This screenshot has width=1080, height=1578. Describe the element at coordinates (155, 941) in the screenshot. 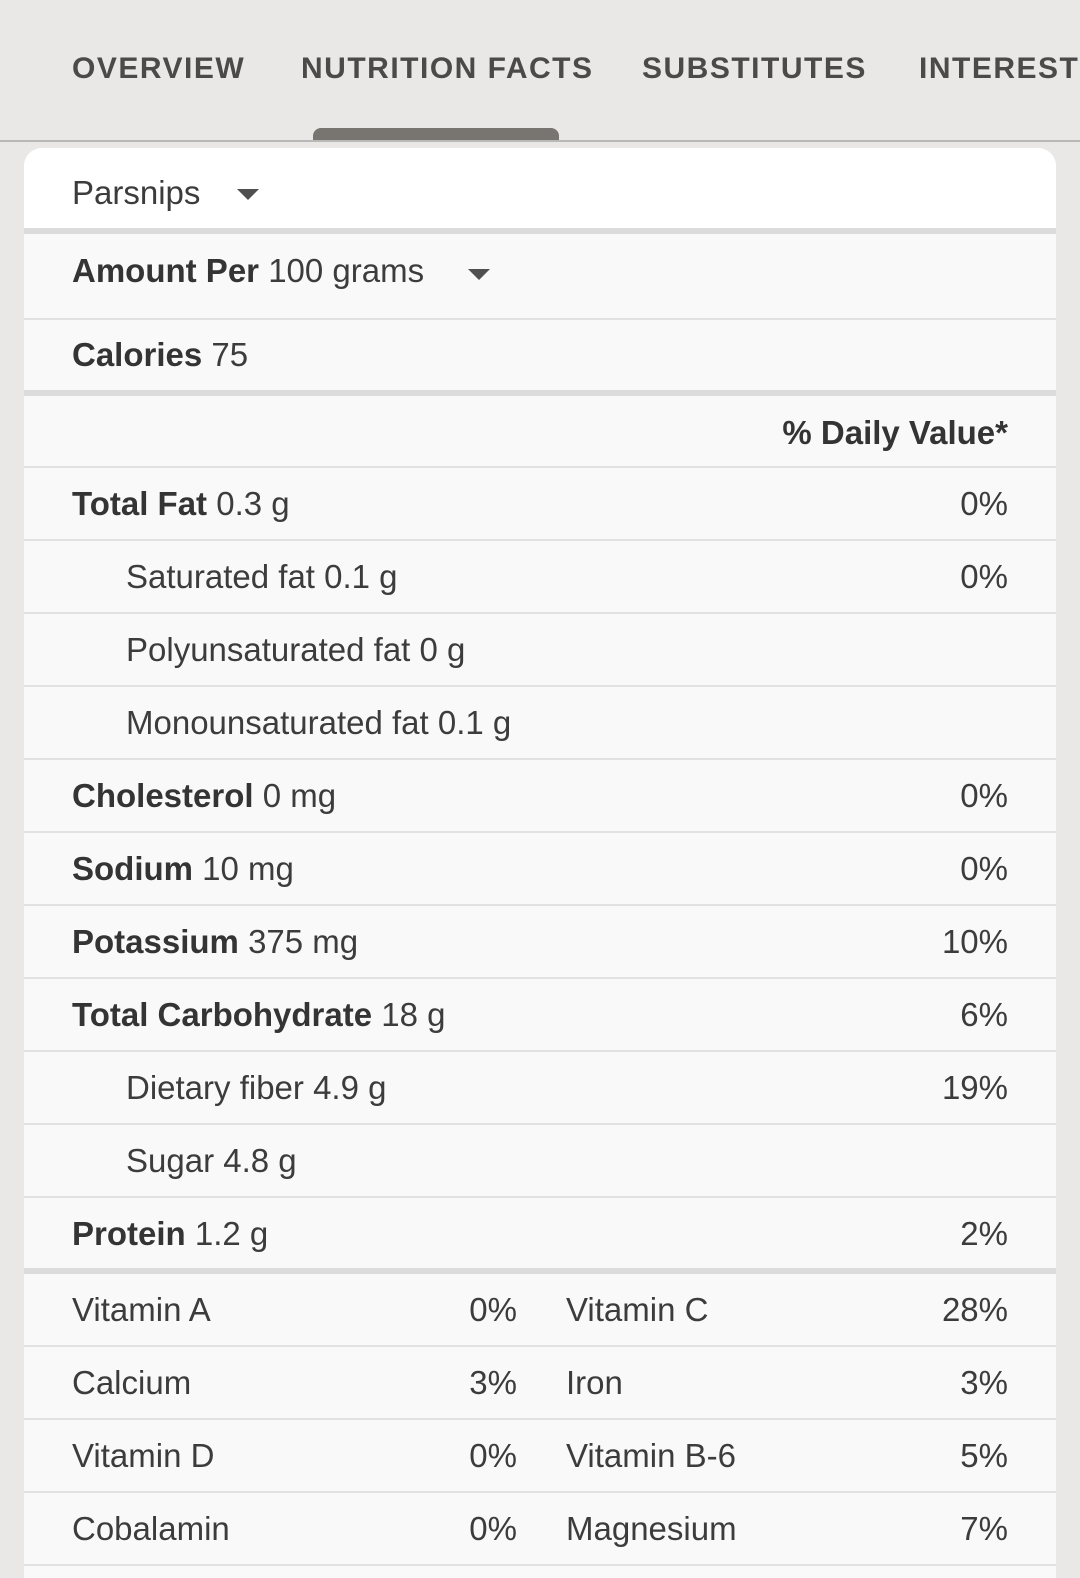

I see `nutrient-label: Potassium` at that location.